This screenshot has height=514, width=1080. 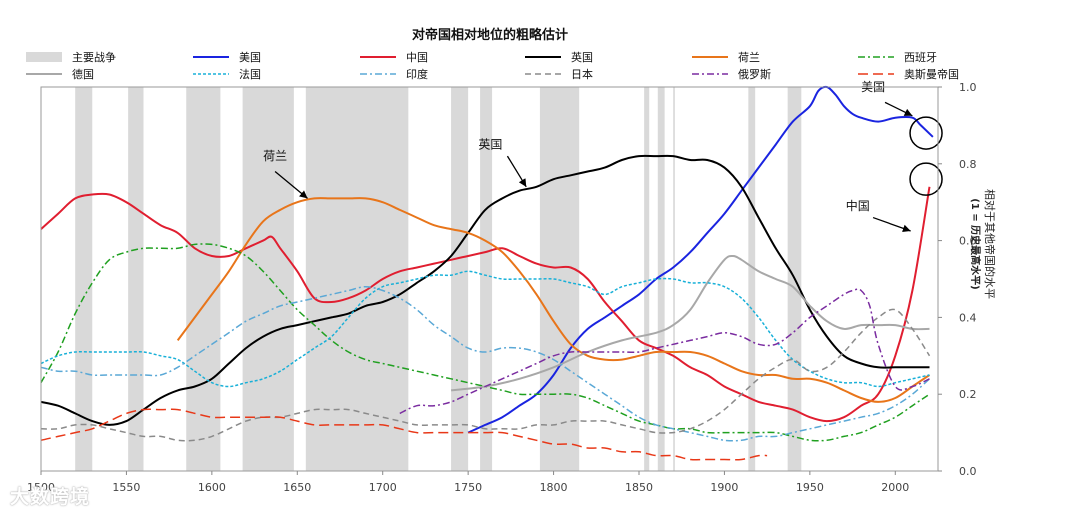 I want to click on series-line-俄罗斯, so click(x=664, y=351).